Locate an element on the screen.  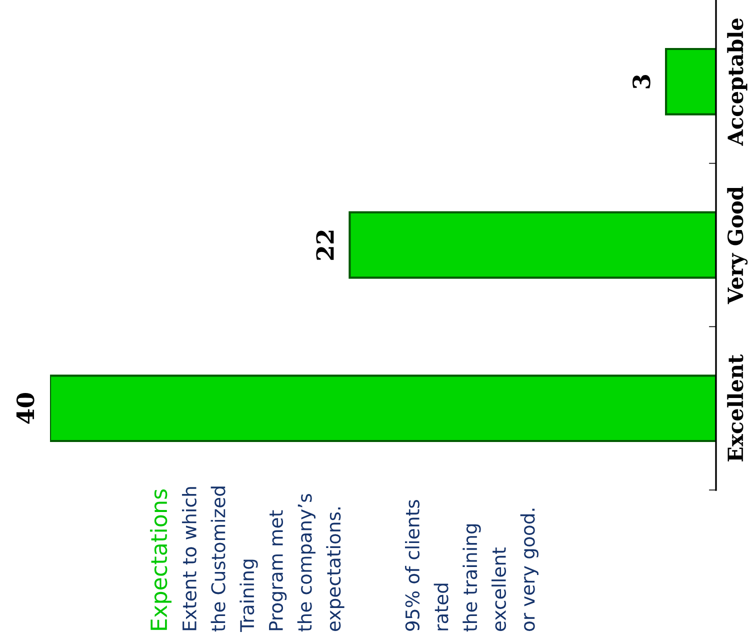
data-label: 22 is located at coordinates (325, 245).